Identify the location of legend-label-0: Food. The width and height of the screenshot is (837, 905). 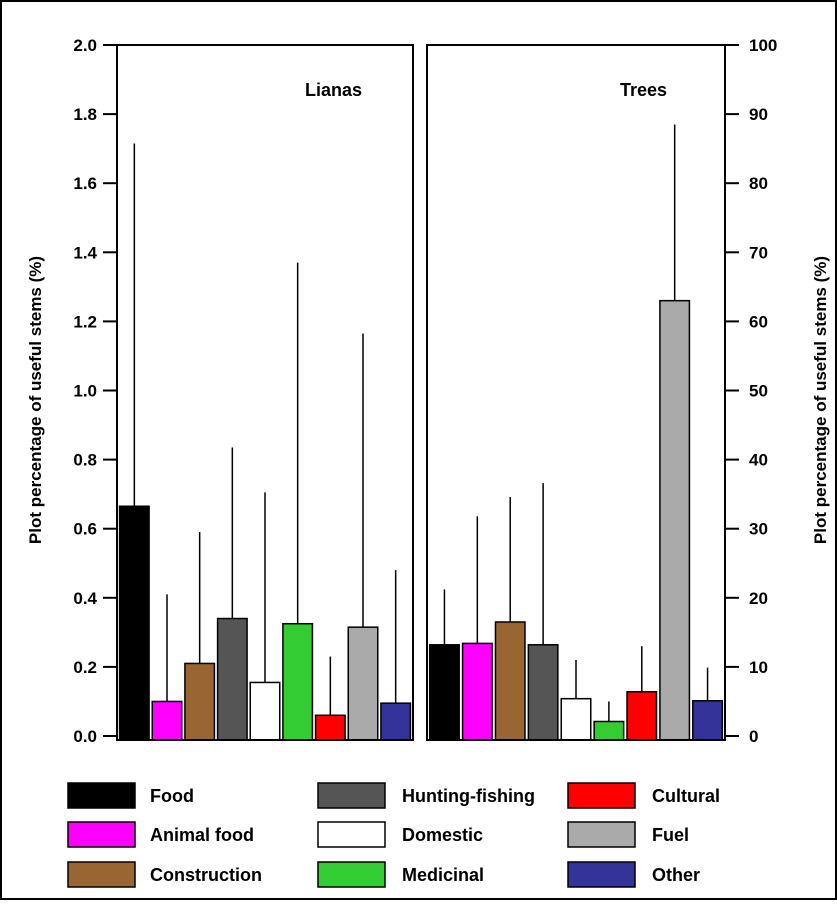
(172, 796).